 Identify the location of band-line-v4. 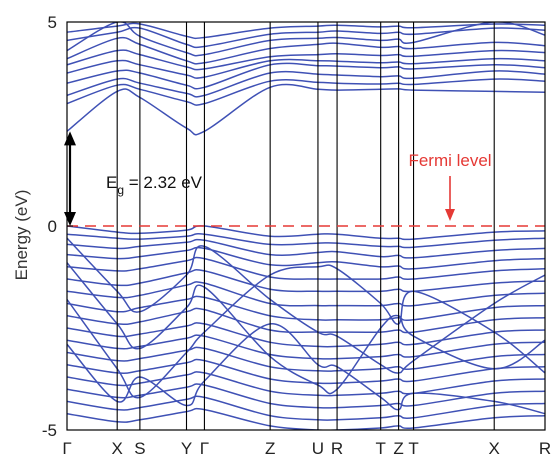
(306, 258).